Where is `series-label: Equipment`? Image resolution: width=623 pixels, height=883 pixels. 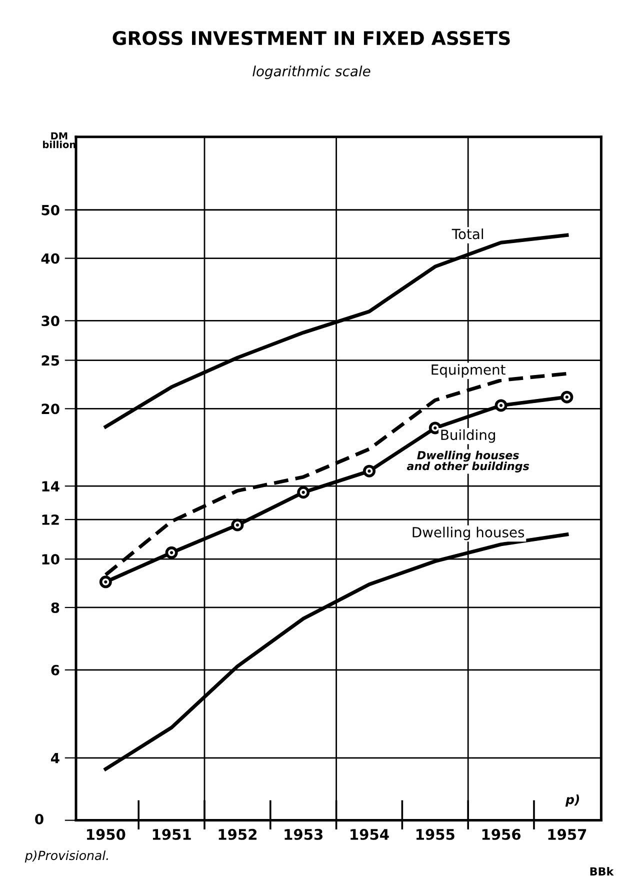 series-label: Equipment is located at coordinates (469, 371).